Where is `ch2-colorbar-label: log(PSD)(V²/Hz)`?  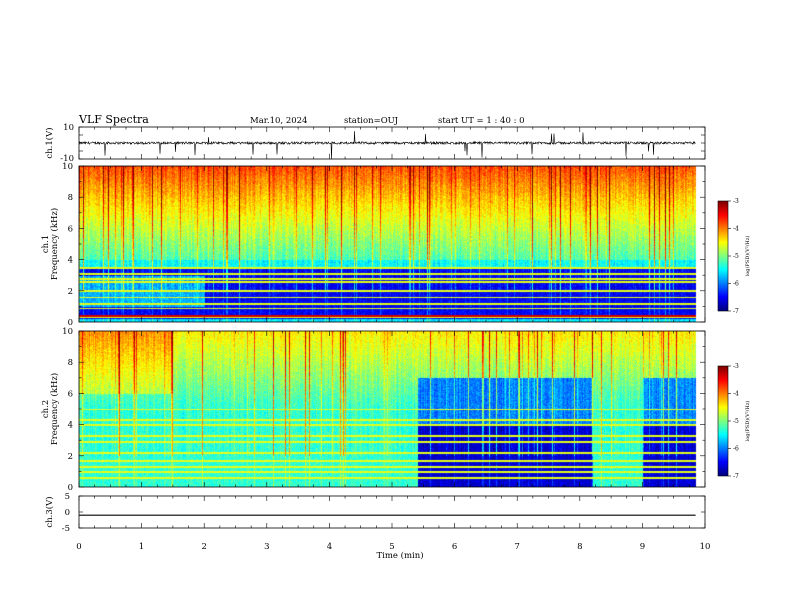 ch2-colorbar-label: log(PSD)(V²/Hz) is located at coordinates (747, 421).